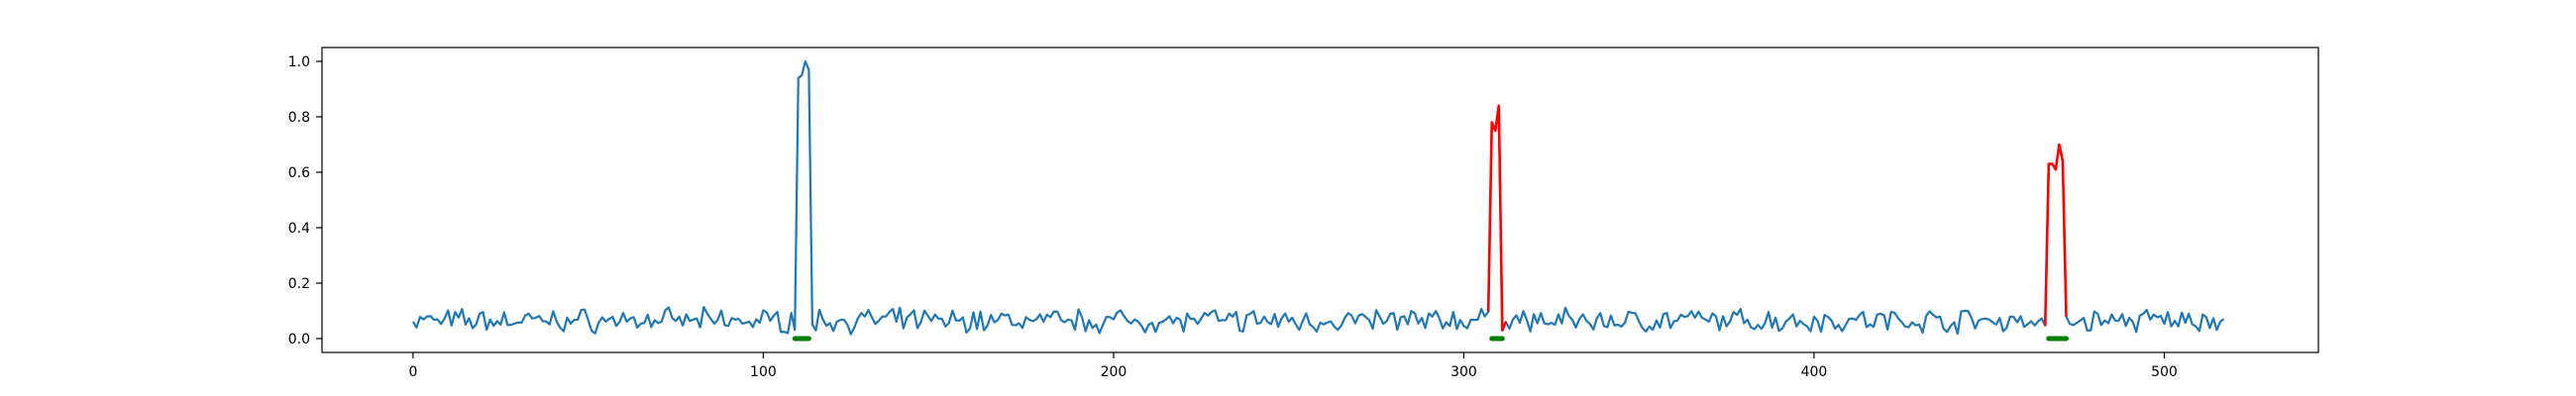 The height and width of the screenshot is (396, 2576). Describe the element at coordinates (412, 372) in the screenshot. I see `x-tick-label-0: 0` at that location.